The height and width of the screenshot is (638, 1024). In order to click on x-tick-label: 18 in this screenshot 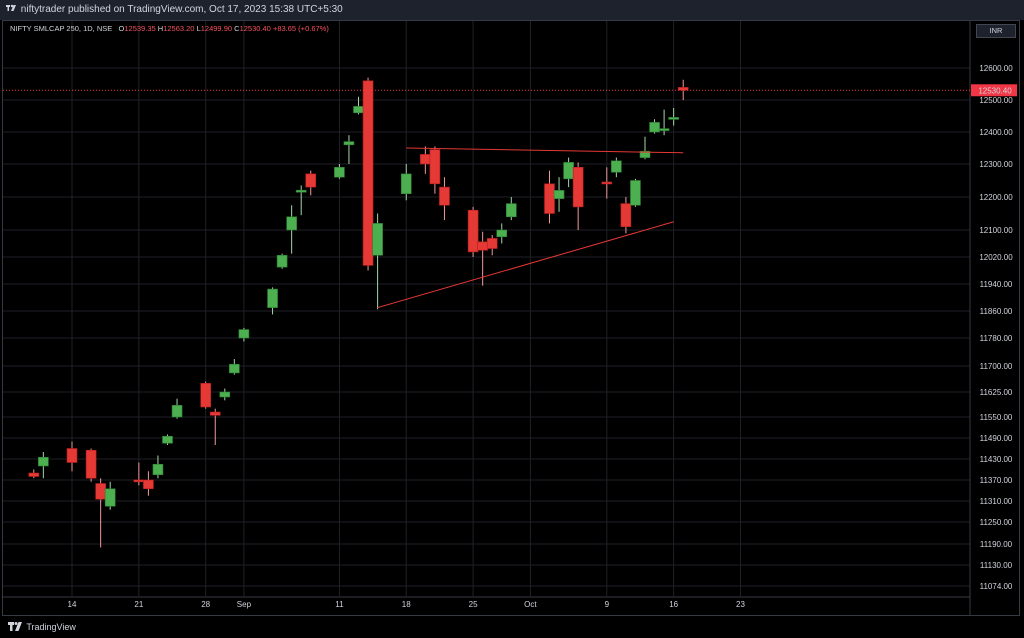, I will do `click(406, 604)`.